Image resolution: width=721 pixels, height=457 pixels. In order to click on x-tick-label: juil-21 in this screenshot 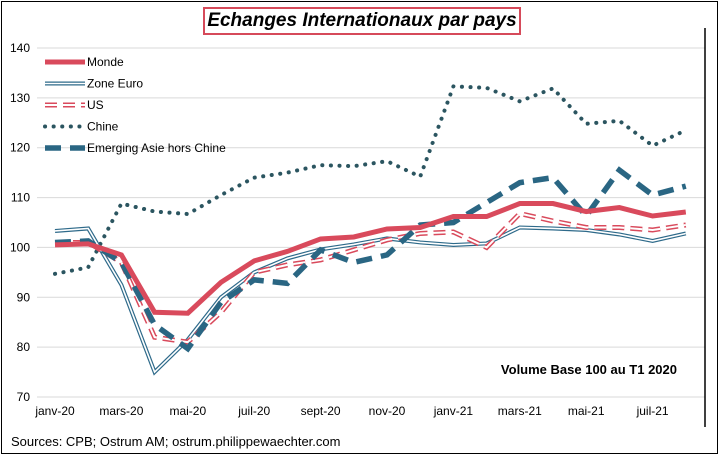, I will do `click(652, 411)`.